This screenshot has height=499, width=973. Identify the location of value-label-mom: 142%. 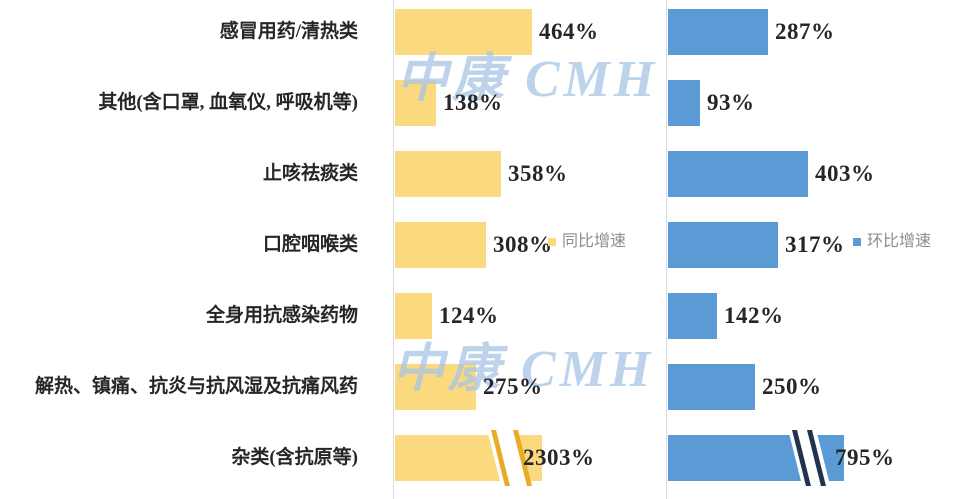
(754, 315).